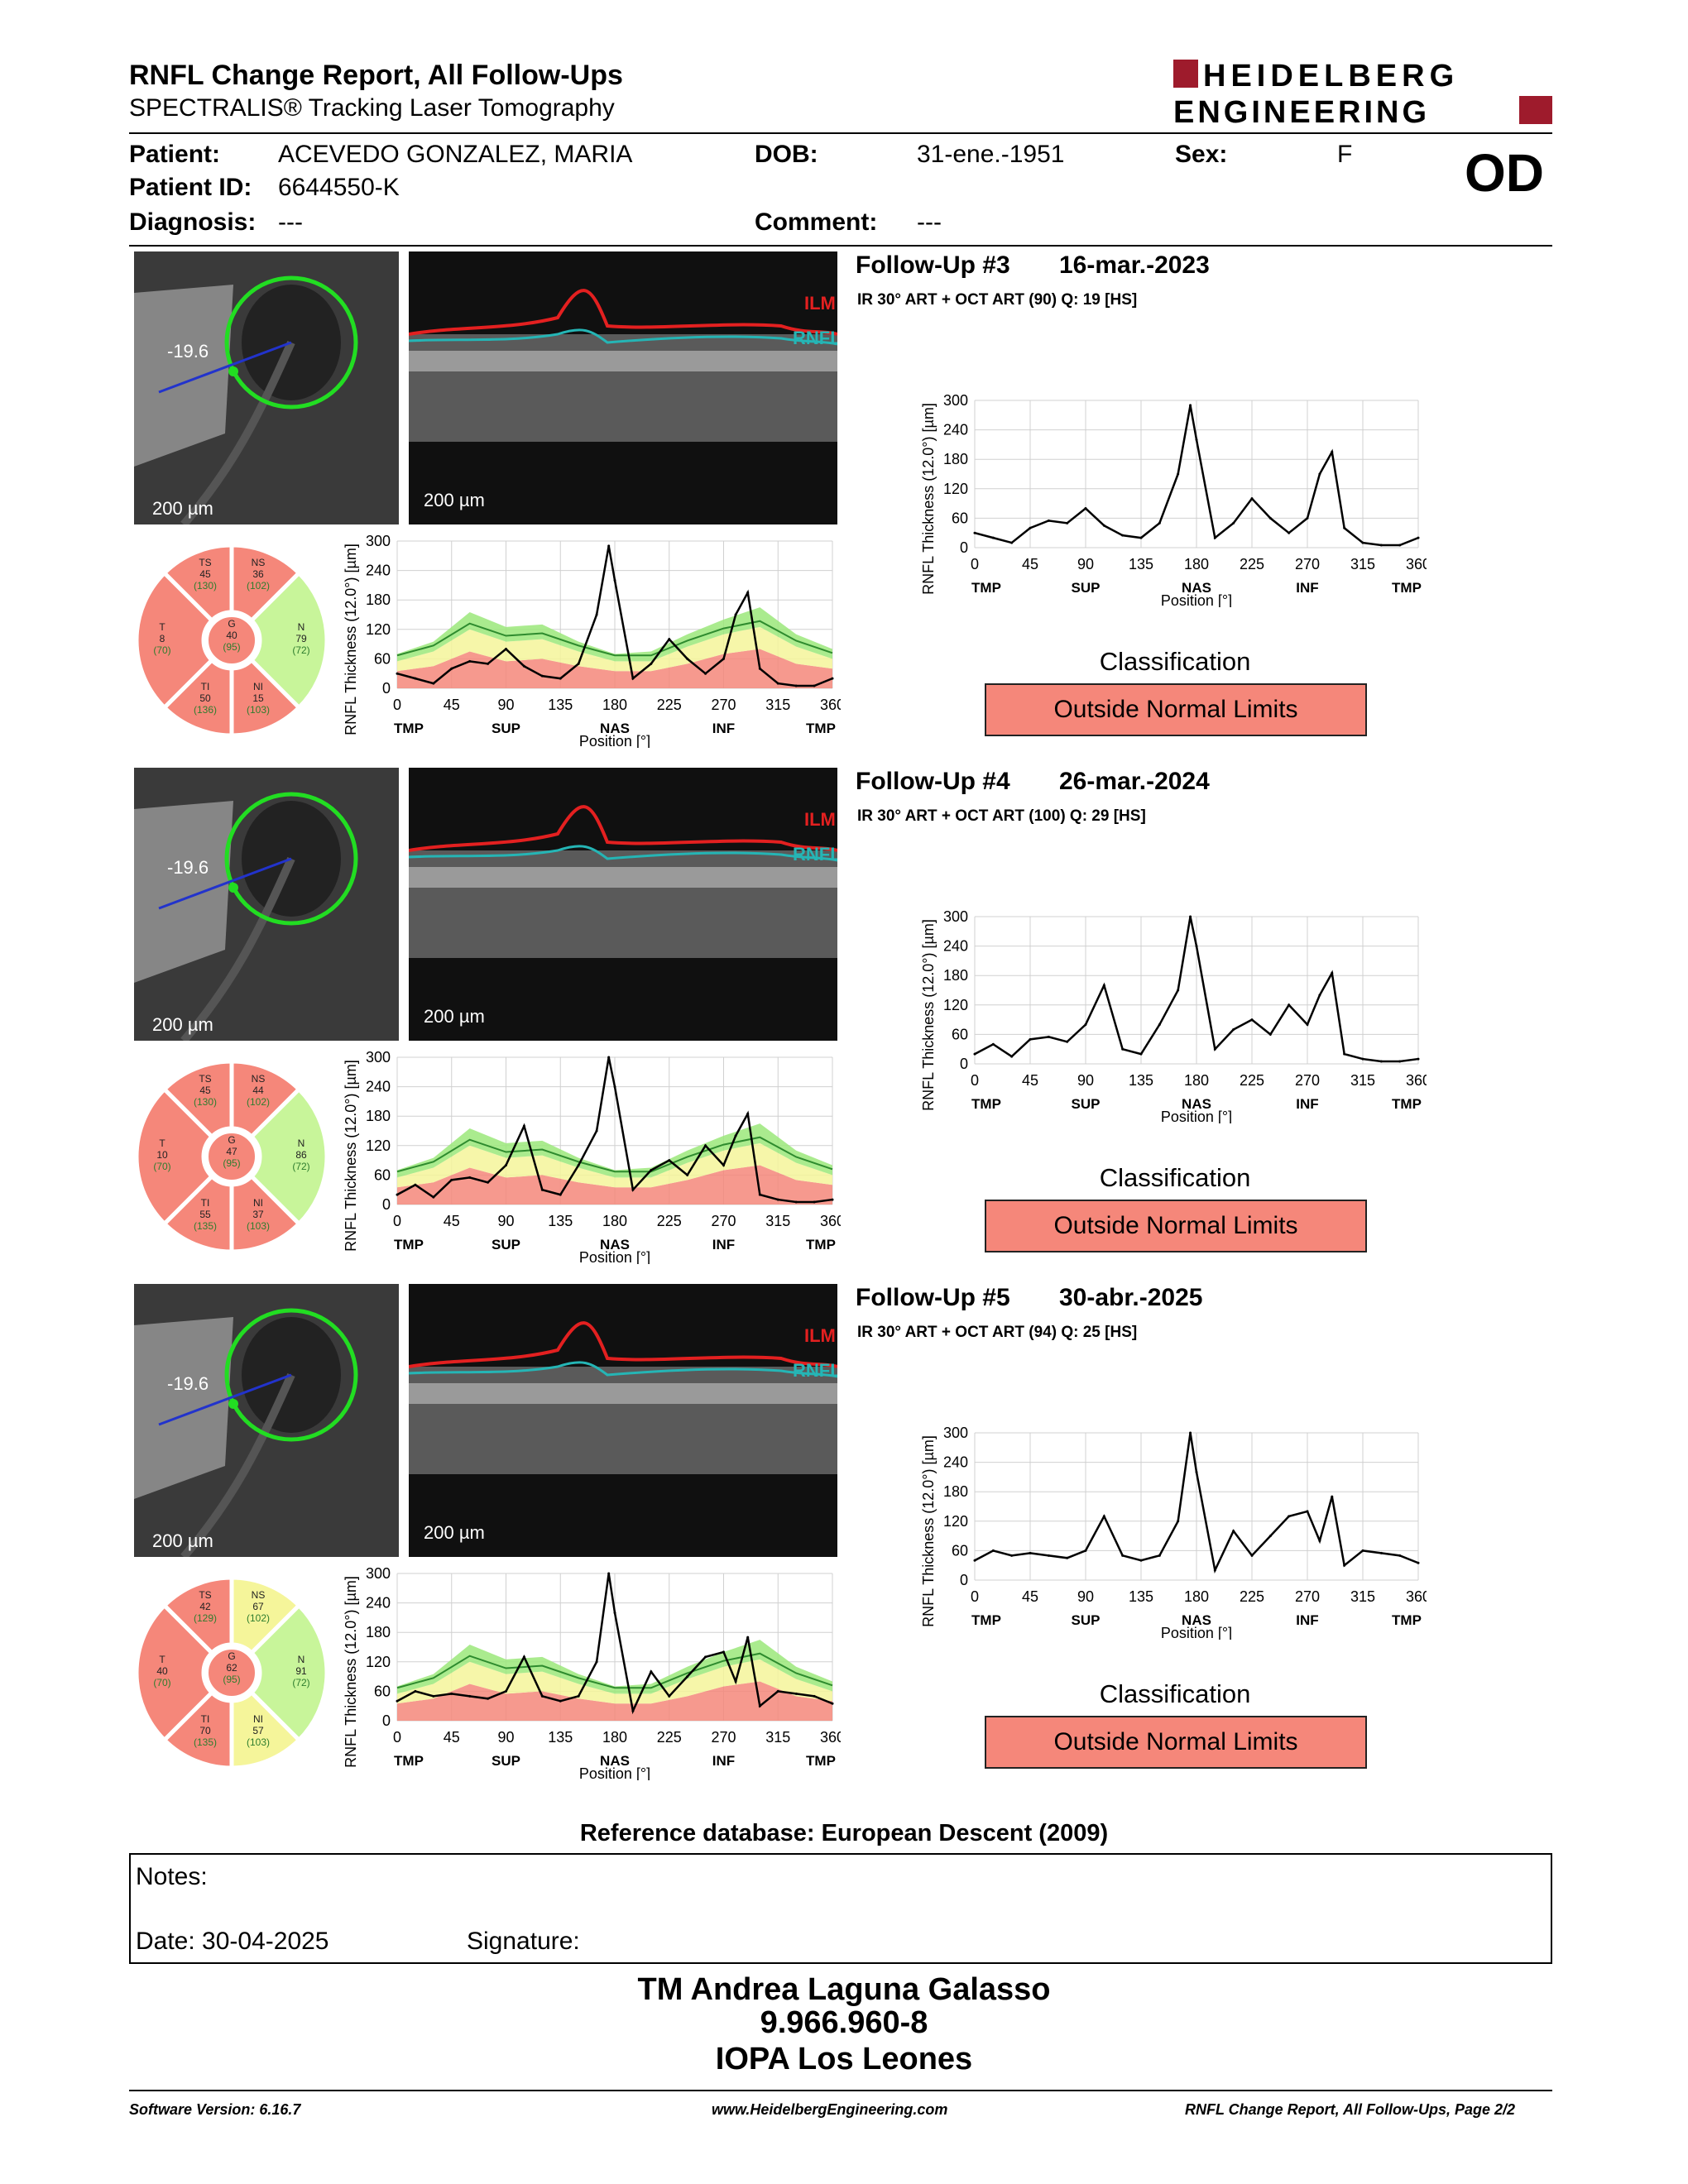 The width and height of the screenshot is (1688, 2184). I want to click on sector-axis-label: NAS, so click(615, 1244).